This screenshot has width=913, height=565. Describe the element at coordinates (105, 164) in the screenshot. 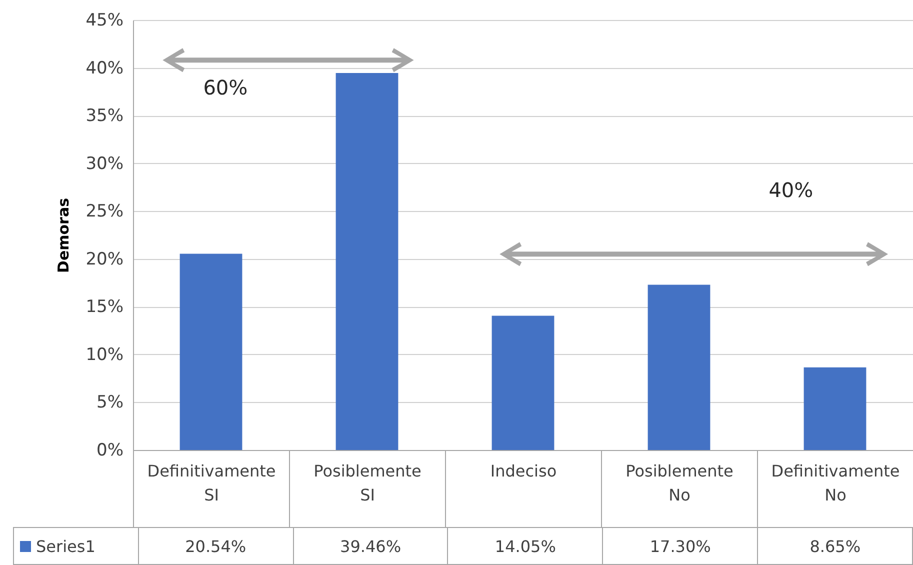

I see `y-tick-label: 30%` at that location.